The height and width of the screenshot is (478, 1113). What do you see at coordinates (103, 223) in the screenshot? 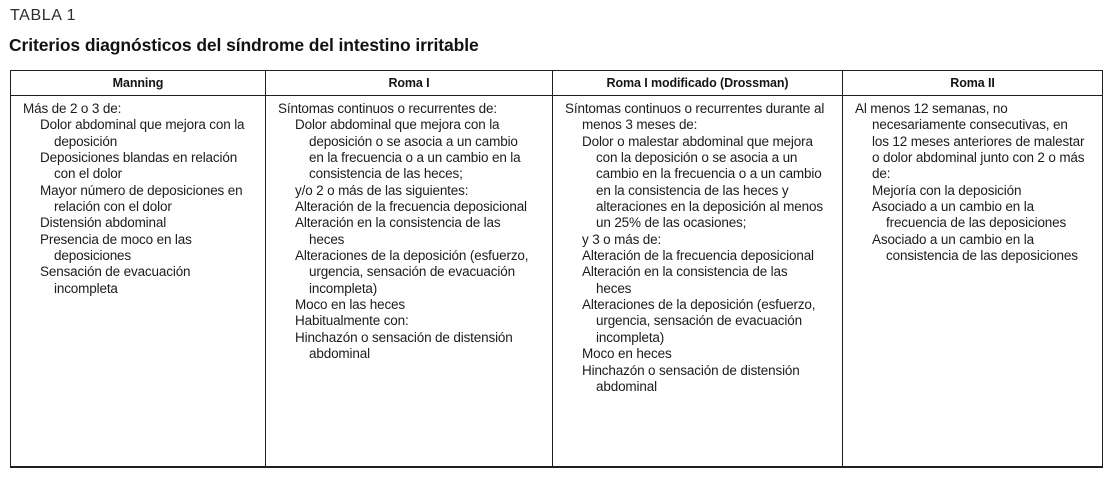
I see `criteria-item: Distensión abdominal` at bounding box center [103, 223].